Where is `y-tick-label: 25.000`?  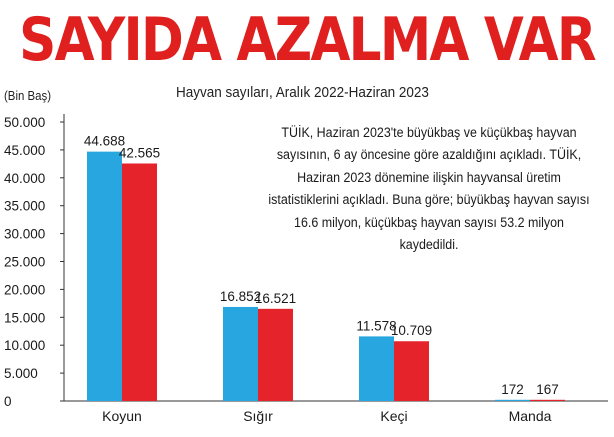
y-tick-label: 25.000 is located at coordinates (24, 262).